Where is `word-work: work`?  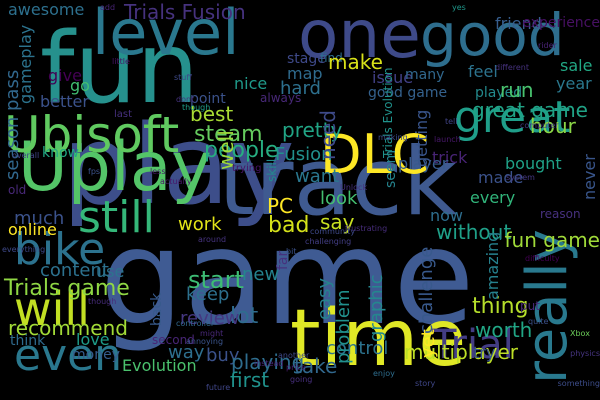 word-work: work is located at coordinates (200, 224).